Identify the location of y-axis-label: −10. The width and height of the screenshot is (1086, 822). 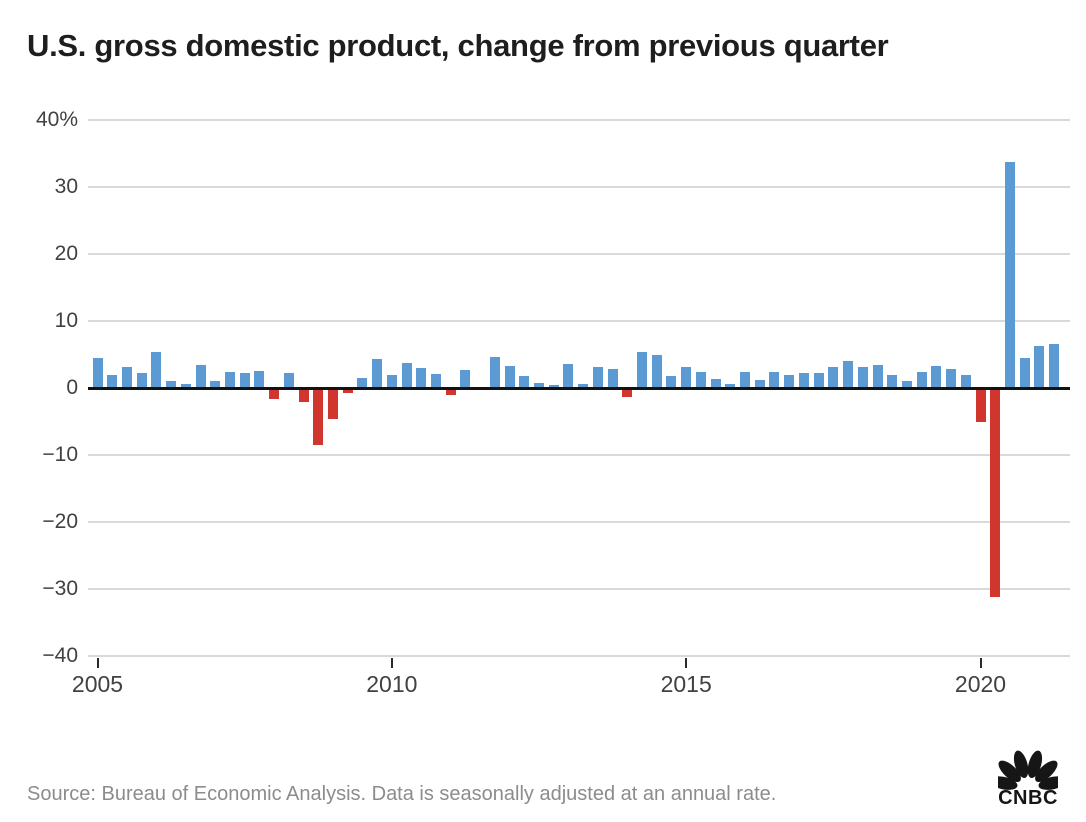
(60, 454).